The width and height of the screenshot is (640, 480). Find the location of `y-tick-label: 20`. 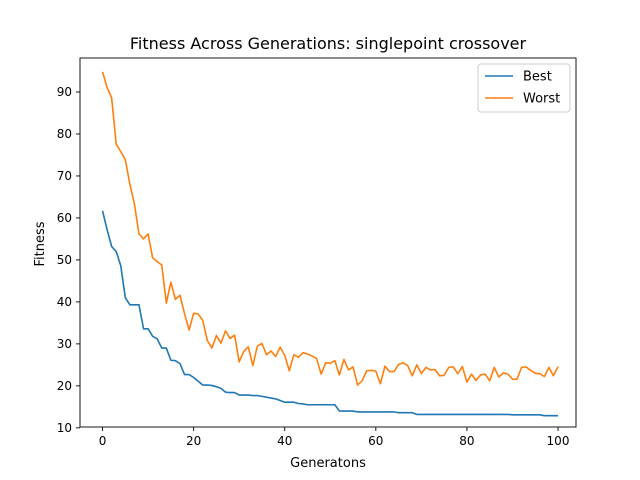

y-tick-label: 20 is located at coordinates (64, 386).